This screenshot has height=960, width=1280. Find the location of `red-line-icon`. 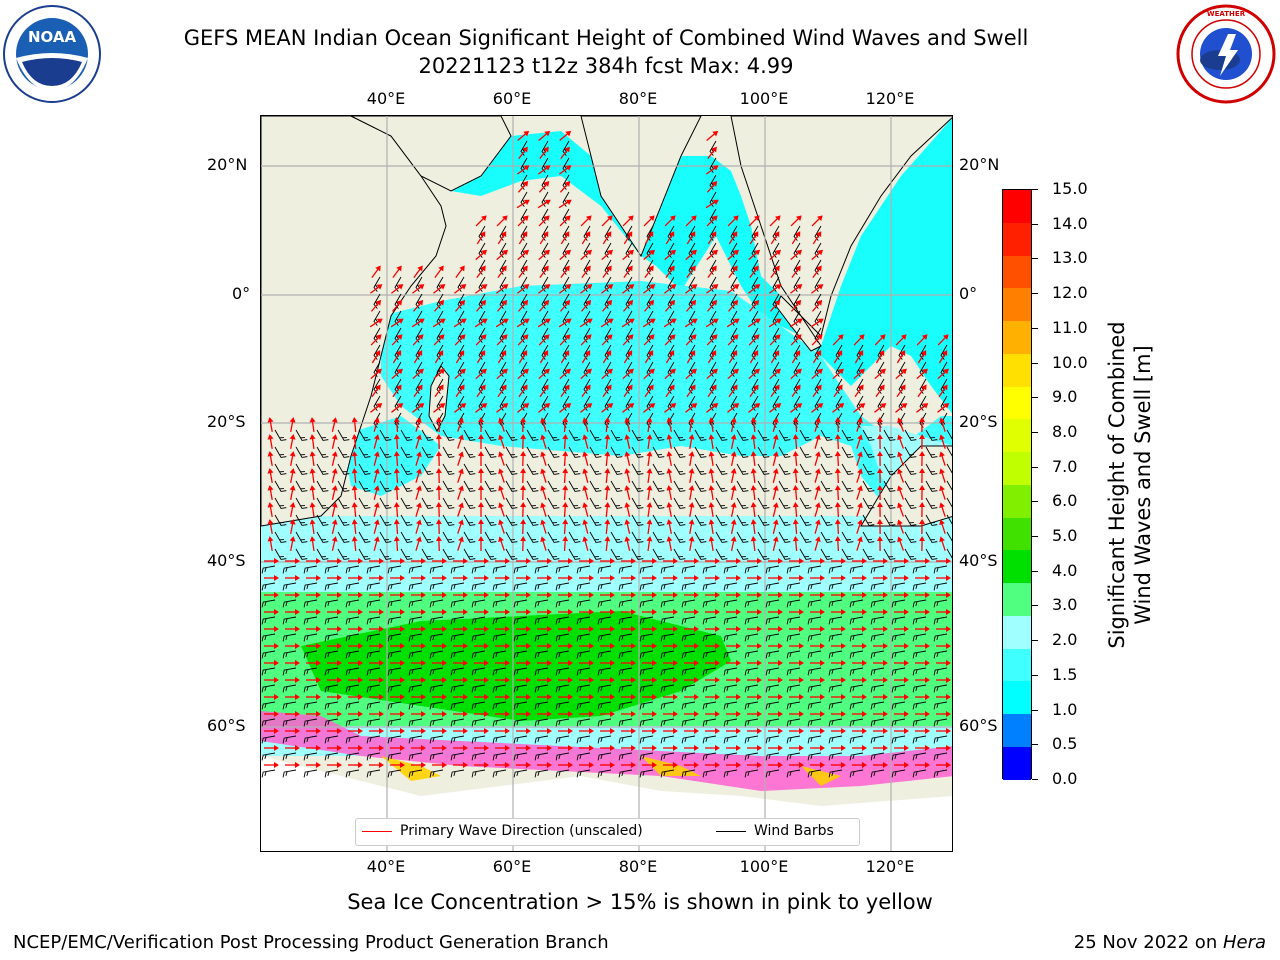

red-line-icon is located at coordinates (377, 831).